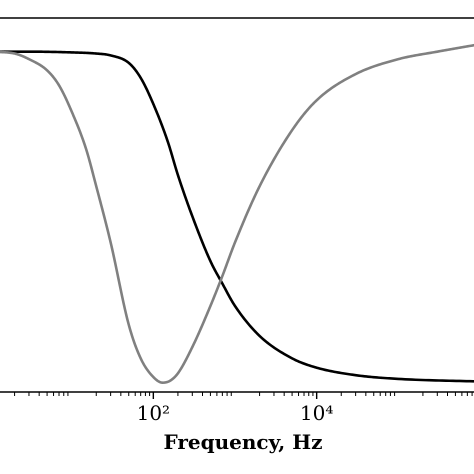  I want to click on x-tick-label-3: 10⁴, so click(316, 413).